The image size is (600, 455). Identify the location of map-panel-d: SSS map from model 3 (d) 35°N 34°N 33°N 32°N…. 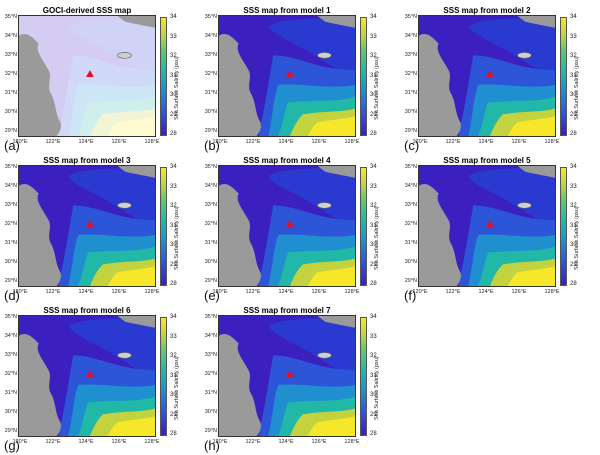
(100, 230).